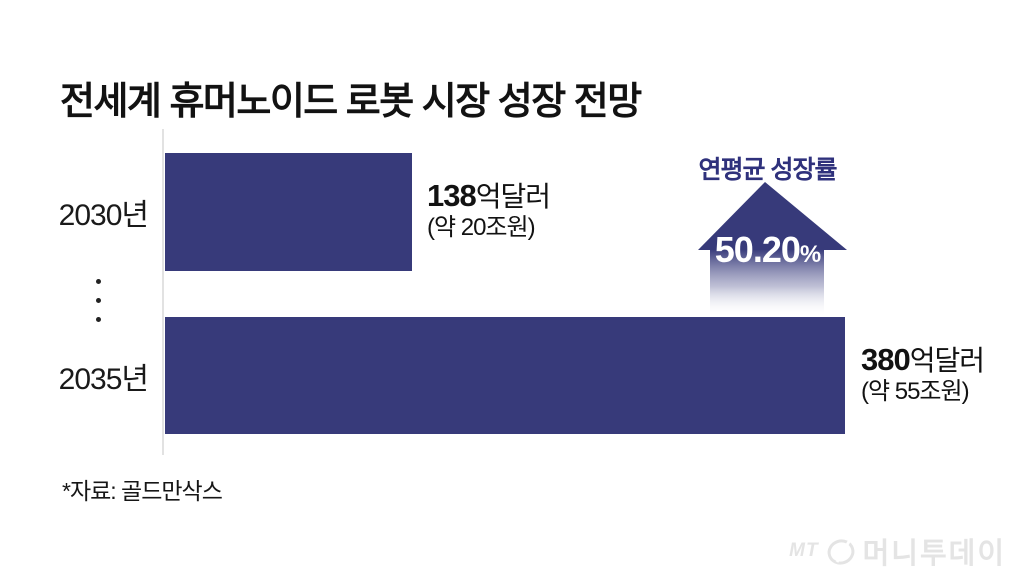 The height and width of the screenshot is (577, 1024). What do you see at coordinates (934, 554) in the screenshot?
I see `logo-name-text: 머니투데이` at bounding box center [934, 554].